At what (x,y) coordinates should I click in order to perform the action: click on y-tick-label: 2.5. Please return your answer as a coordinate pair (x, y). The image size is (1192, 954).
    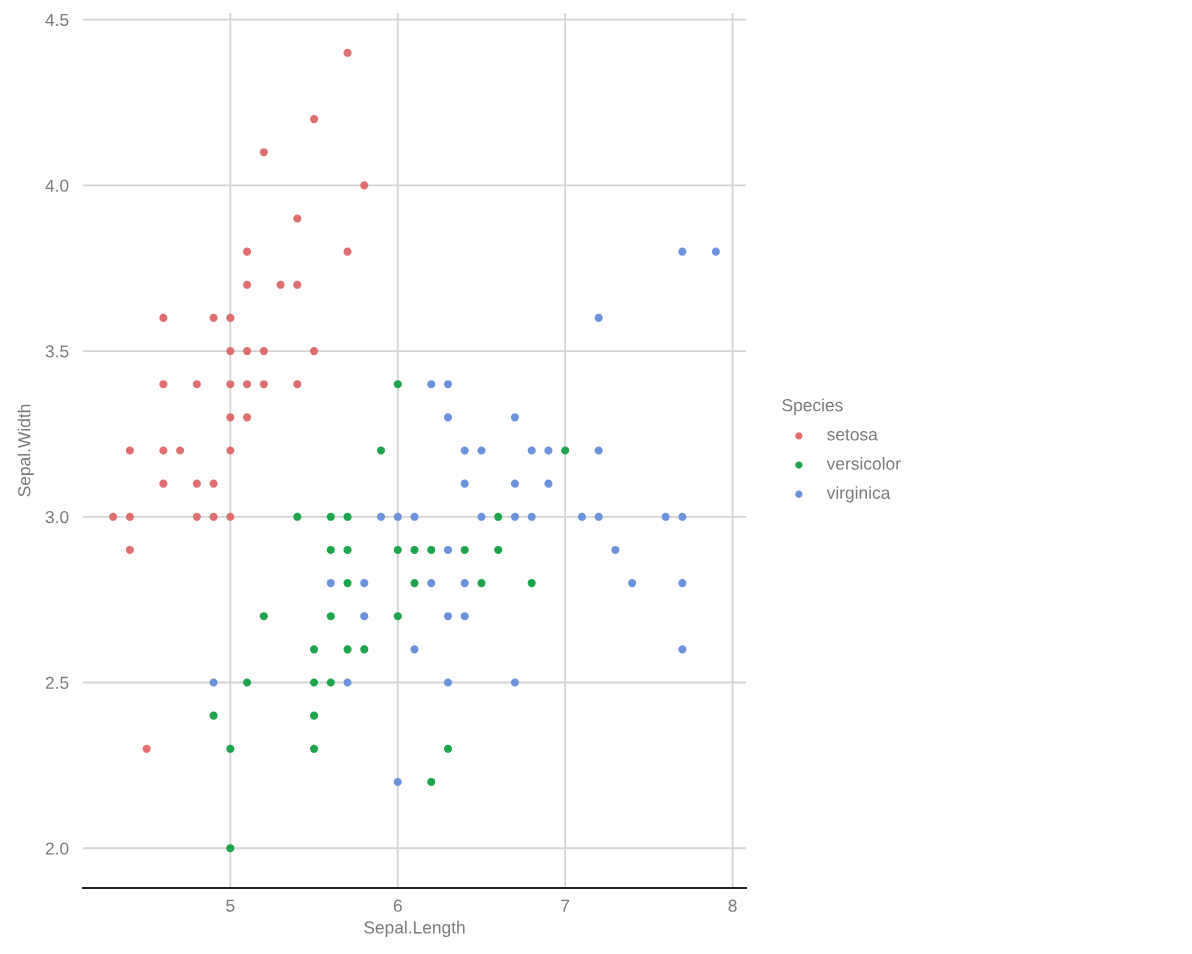
    Looking at the image, I should click on (57, 682).